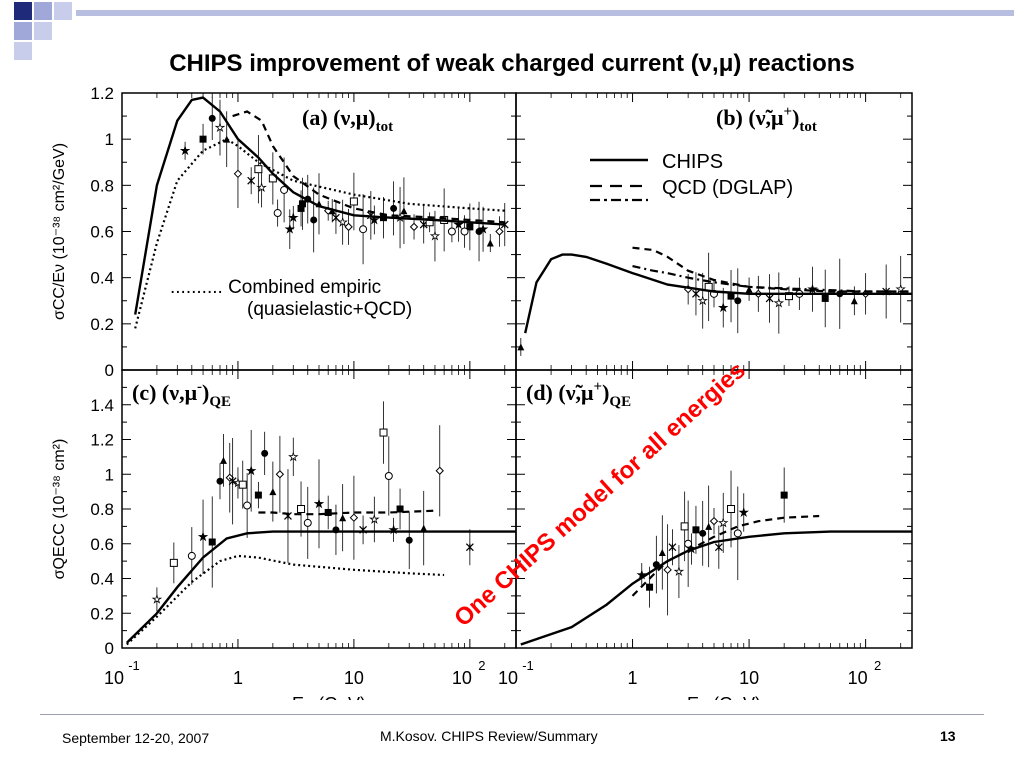 Image resolution: width=1024 pixels, height=768 pixels. What do you see at coordinates (109, 370) in the screenshot?
I see `panel-a-ytick-label: 0` at bounding box center [109, 370].